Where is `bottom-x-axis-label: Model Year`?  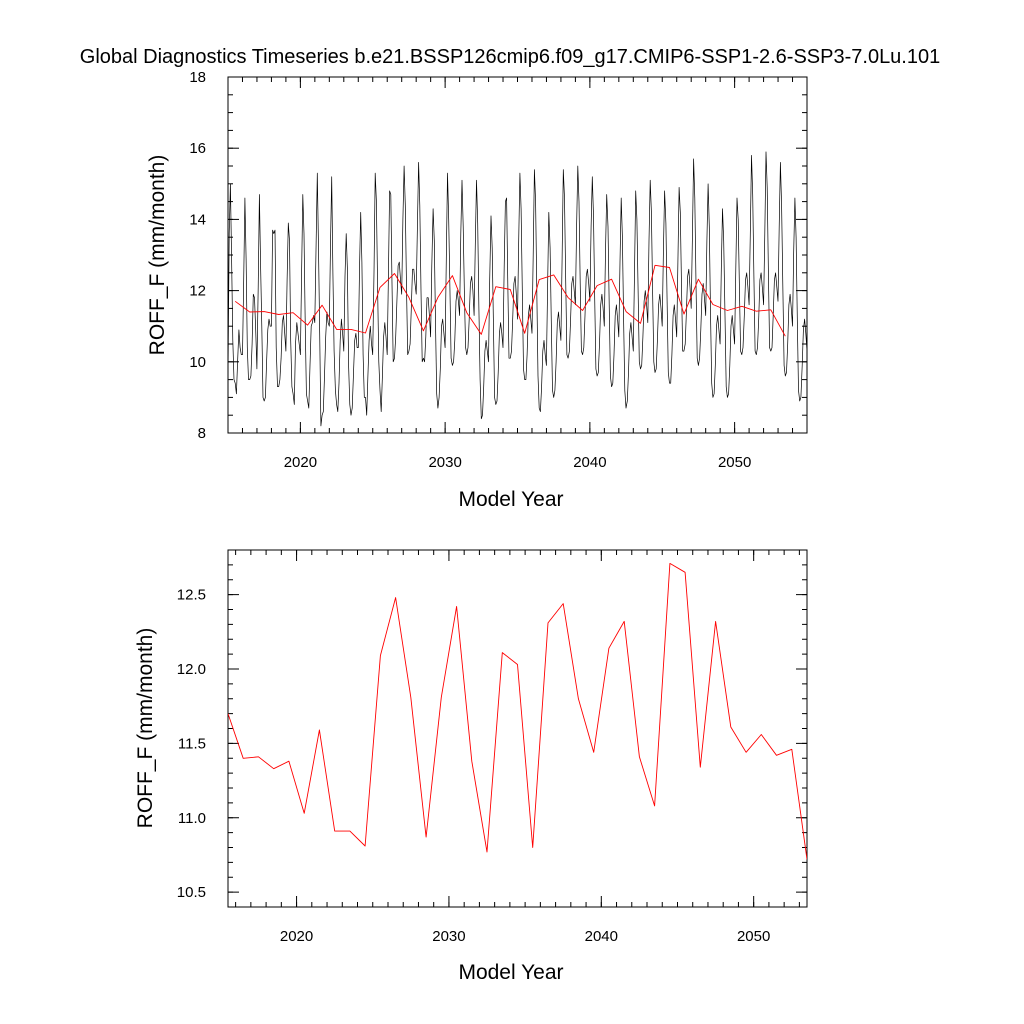
bottom-x-axis-label: Model Year is located at coordinates (510, 972).